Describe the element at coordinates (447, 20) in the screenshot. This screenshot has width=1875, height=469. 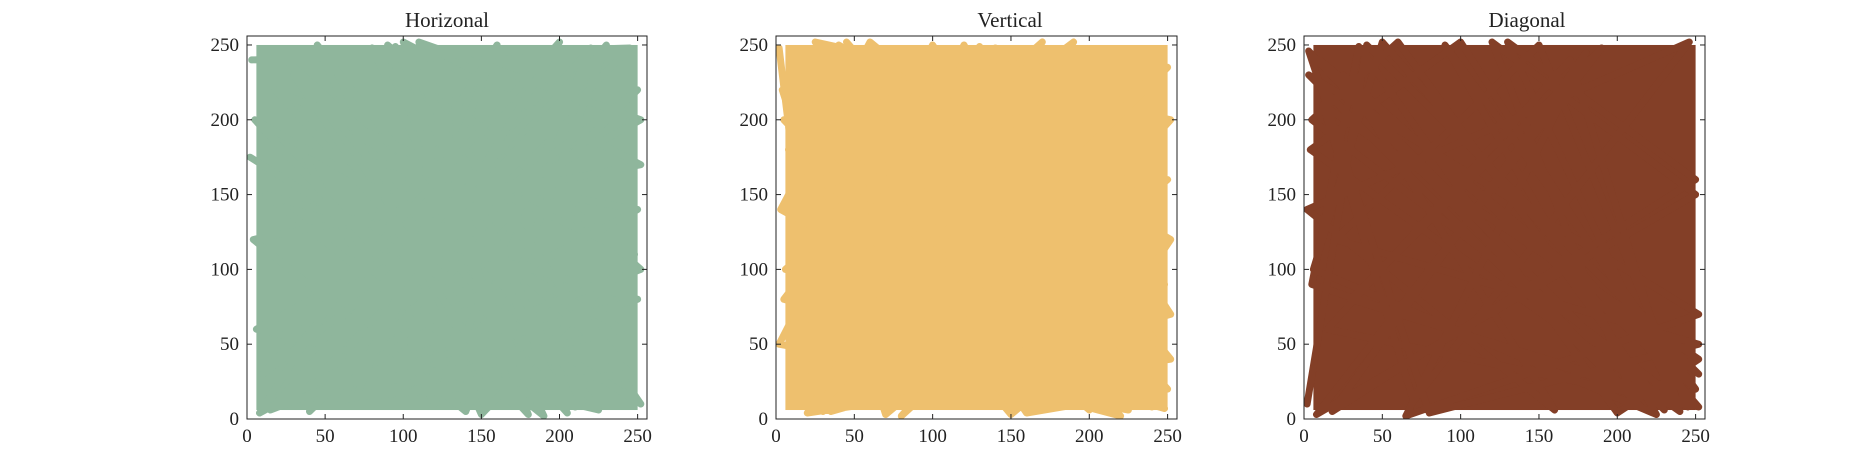
I see `chart-title: Horizonal` at that location.